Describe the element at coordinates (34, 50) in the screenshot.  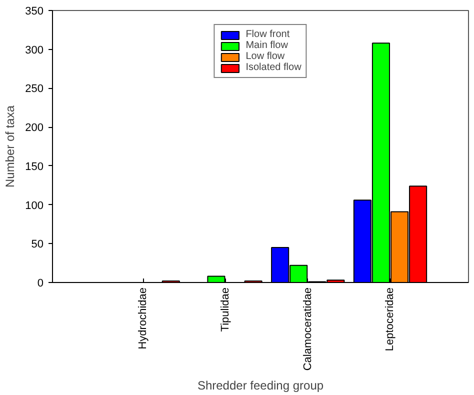
I see `y-tick-label: 300` at that location.